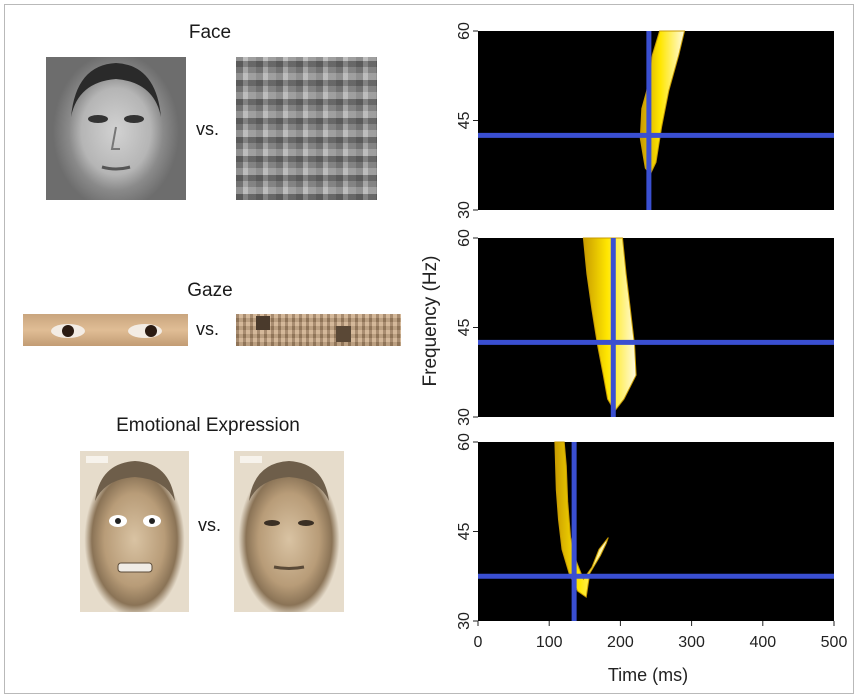  What do you see at coordinates (549, 642) in the screenshot?
I see `x-tick-label: 100` at bounding box center [549, 642].